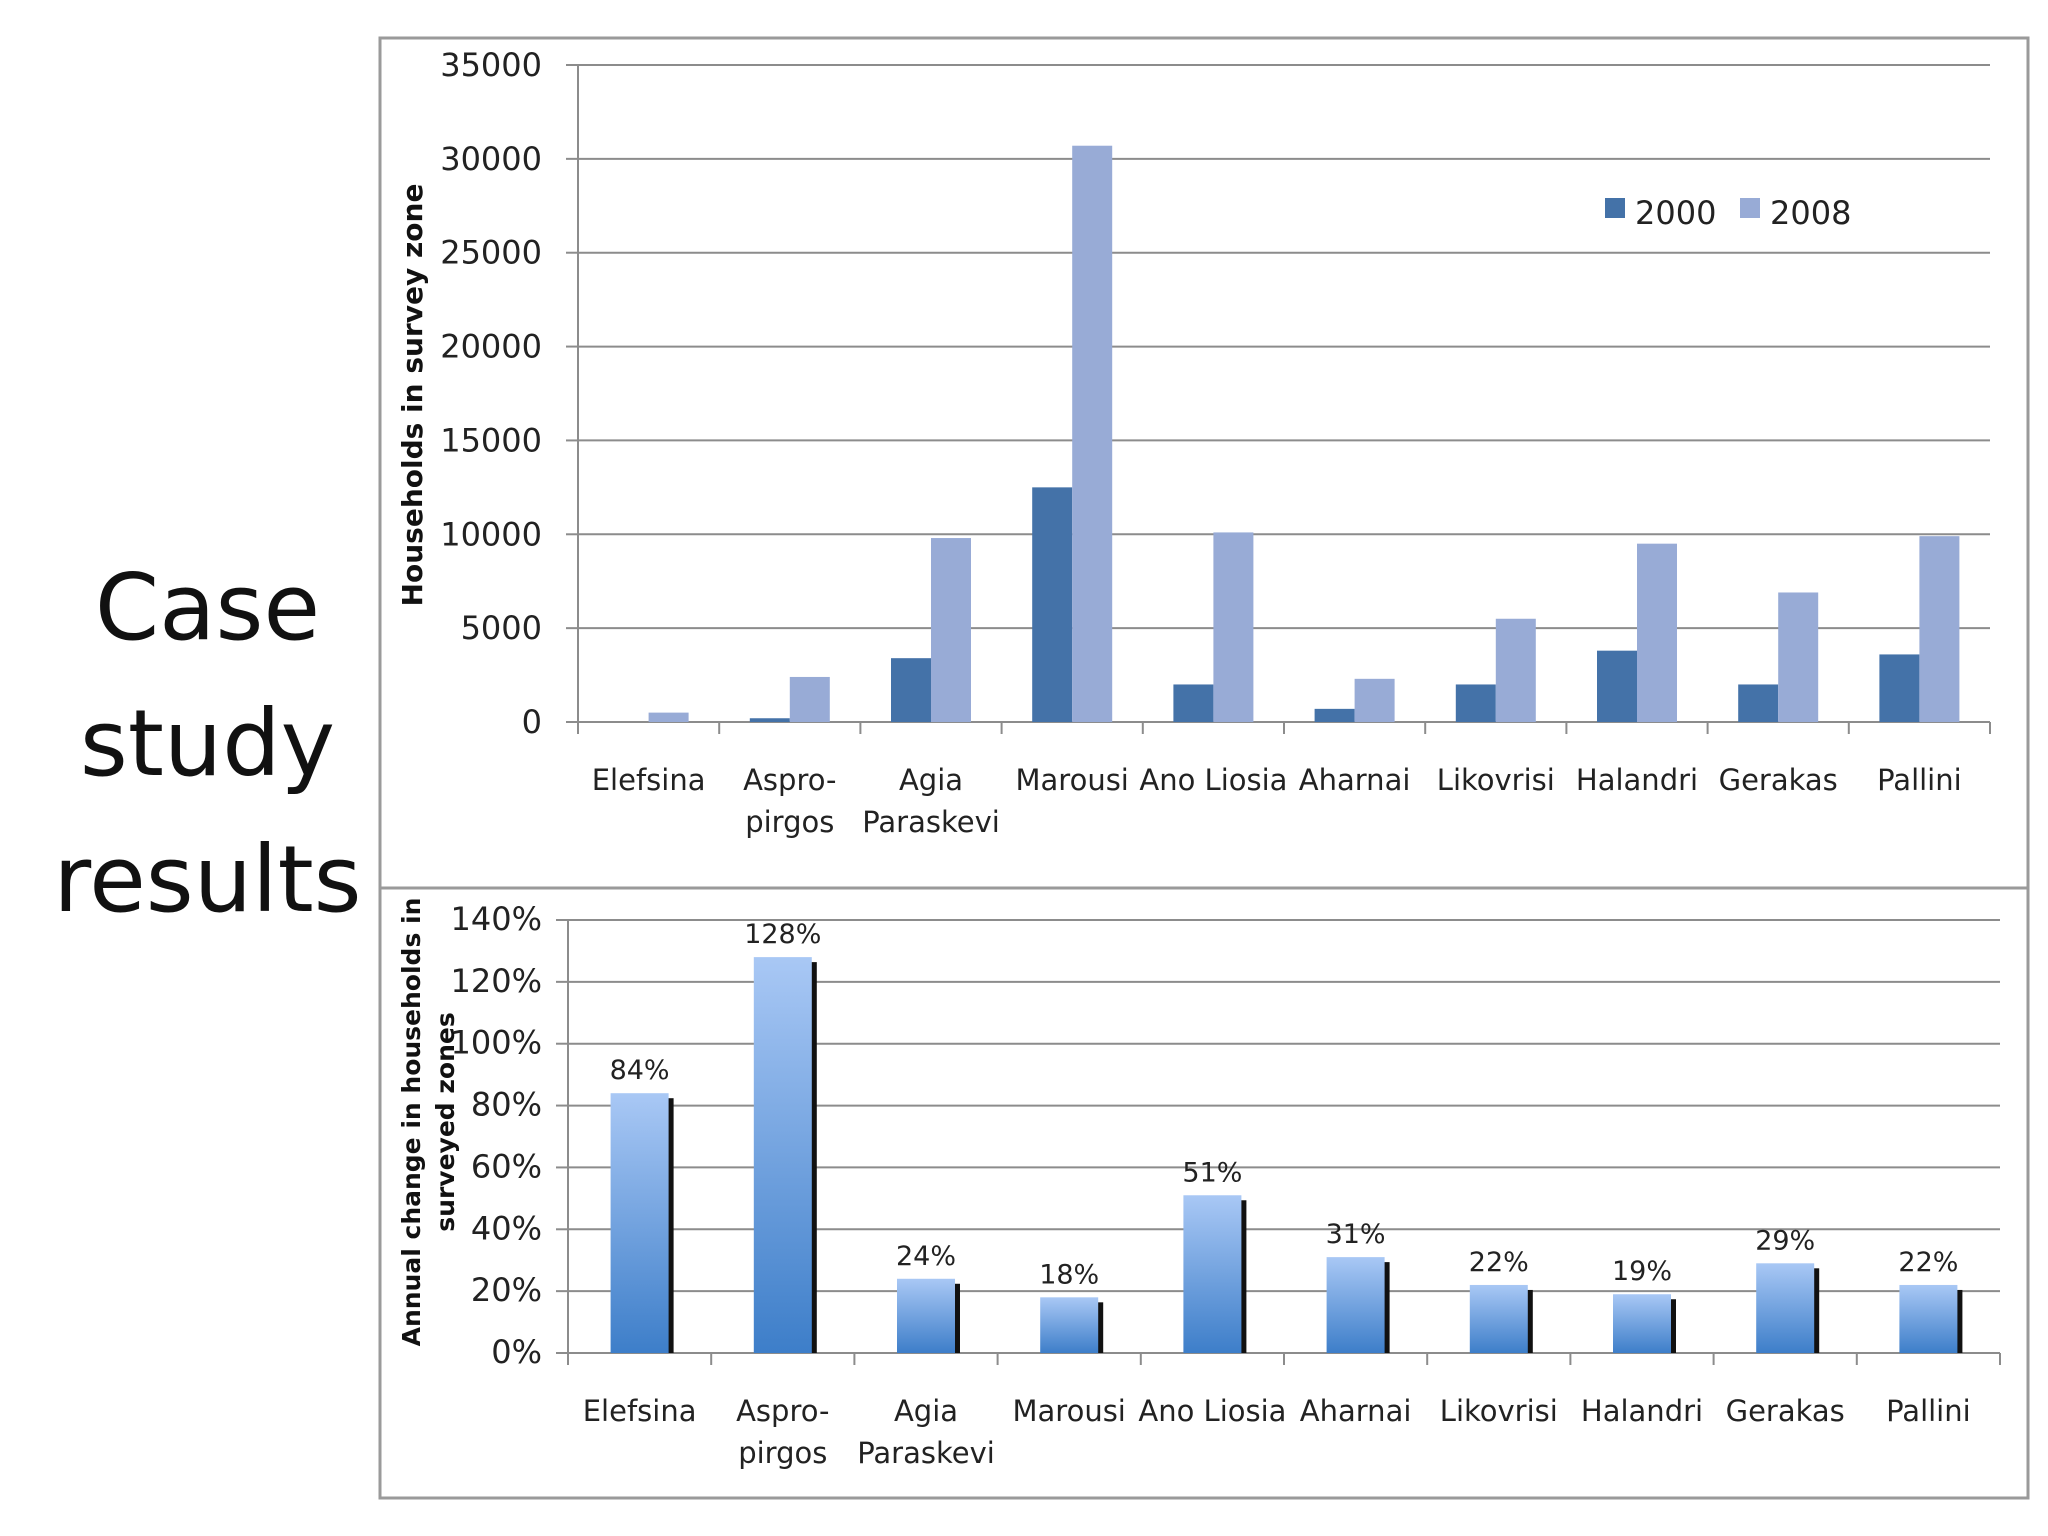 The image size is (2048, 1536). I want to click on y-tick-label: 35000, so click(491, 65).